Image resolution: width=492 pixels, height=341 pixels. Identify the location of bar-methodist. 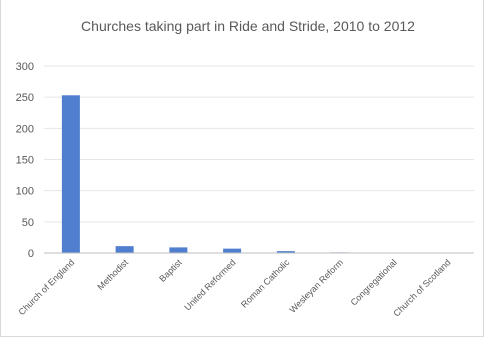
(124, 249).